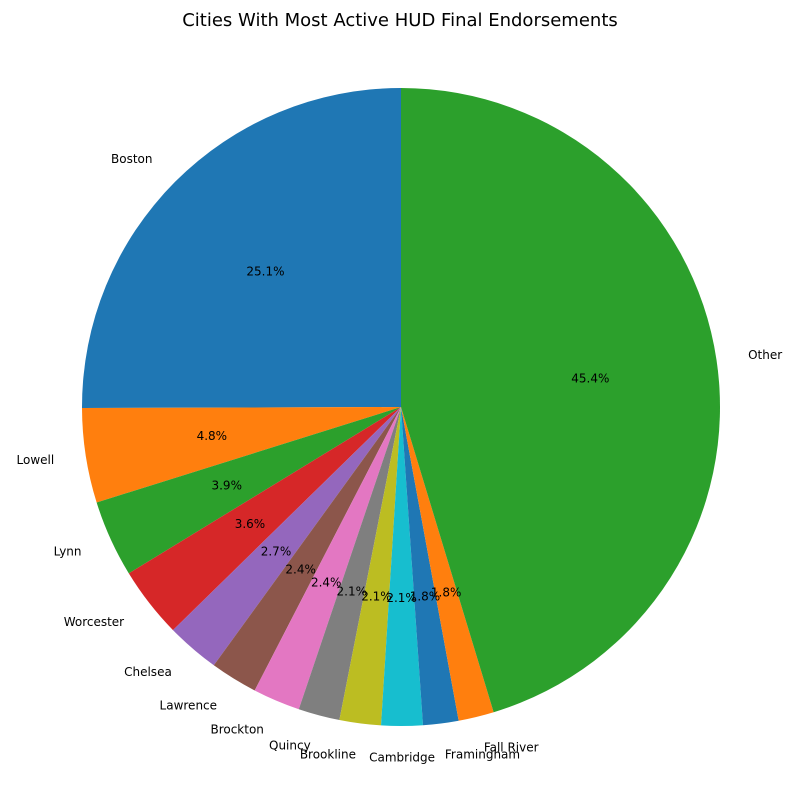 This screenshot has height=800, width=800. I want to click on pie-slice-framingham, so click(430, 566).